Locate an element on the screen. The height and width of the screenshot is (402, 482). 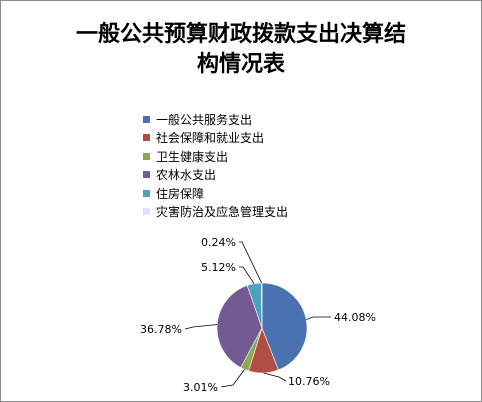
legend-item-social-security: 社会保障和就业支出 is located at coordinates (215, 138).